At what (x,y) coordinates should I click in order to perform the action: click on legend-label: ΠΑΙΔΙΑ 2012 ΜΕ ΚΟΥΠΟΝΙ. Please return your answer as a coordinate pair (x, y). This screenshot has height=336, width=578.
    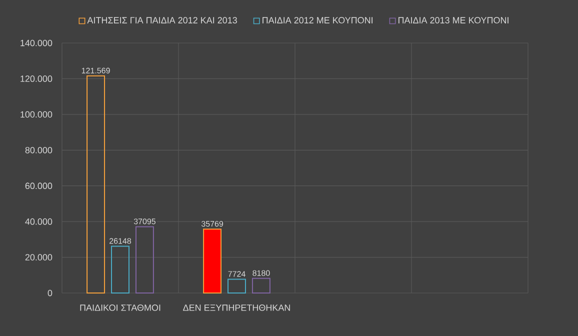
    Looking at the image, I should click on (317, 20).